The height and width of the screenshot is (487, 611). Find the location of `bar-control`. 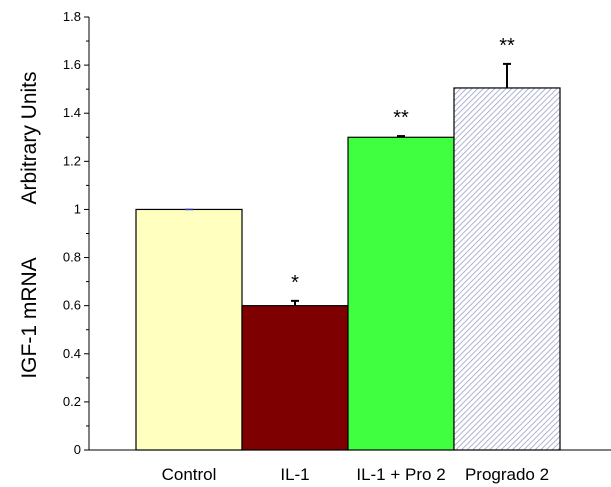

bar-control is located at coordinates (189, 329).